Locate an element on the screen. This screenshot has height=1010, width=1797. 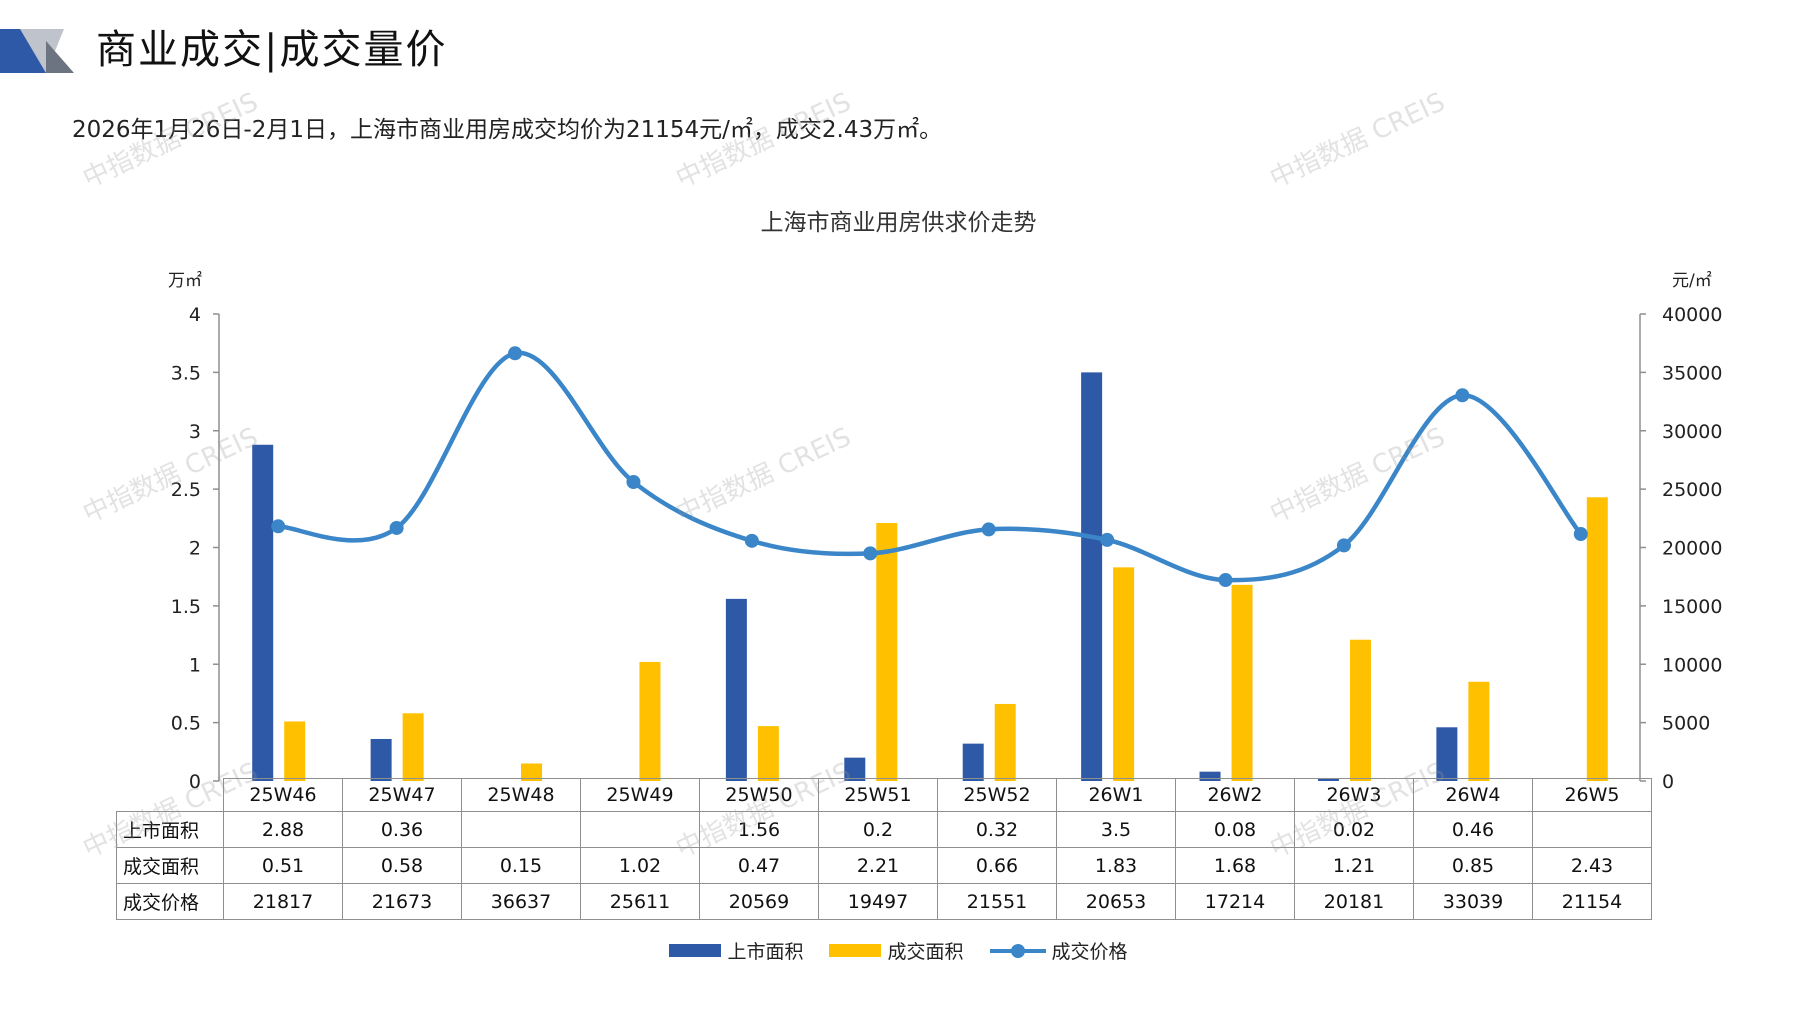
chart-legend: 上市面积 成交面积 成交价格 is located at coordinates (898, 950).